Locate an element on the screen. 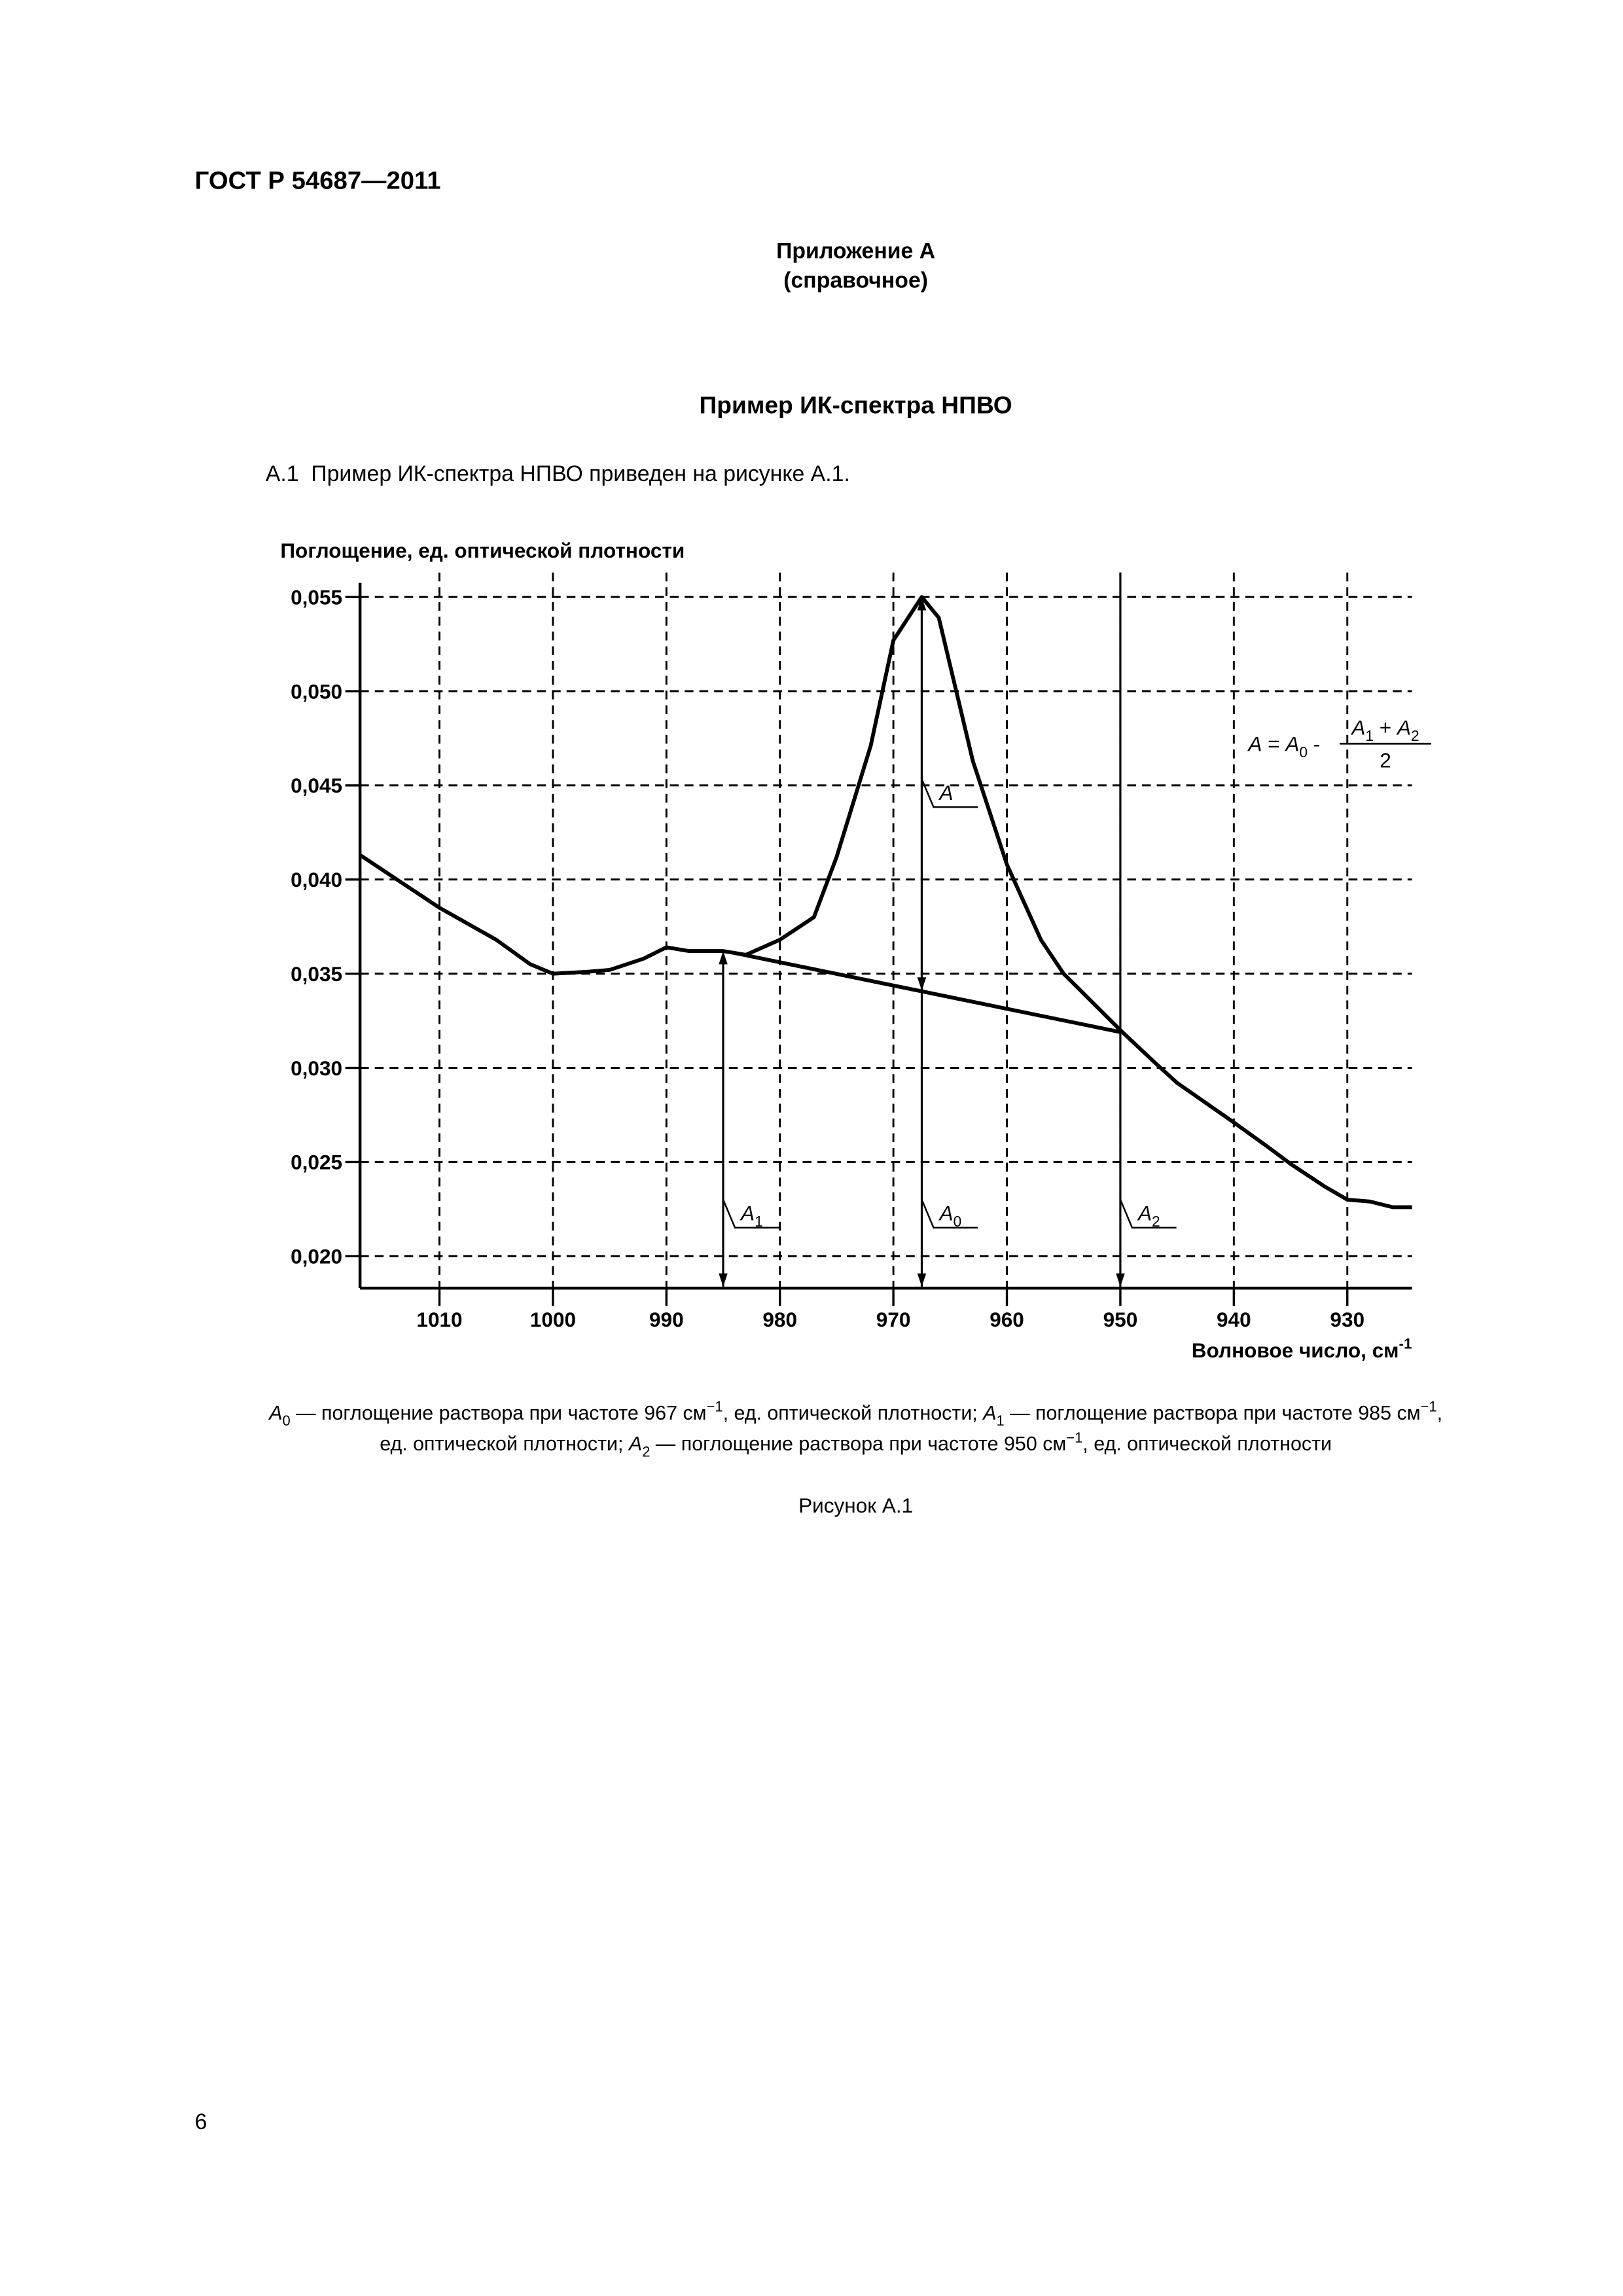 This screenshot has width=1623, height=2296. x-tick-label: 1000 is located at coordinates (553, 1319).